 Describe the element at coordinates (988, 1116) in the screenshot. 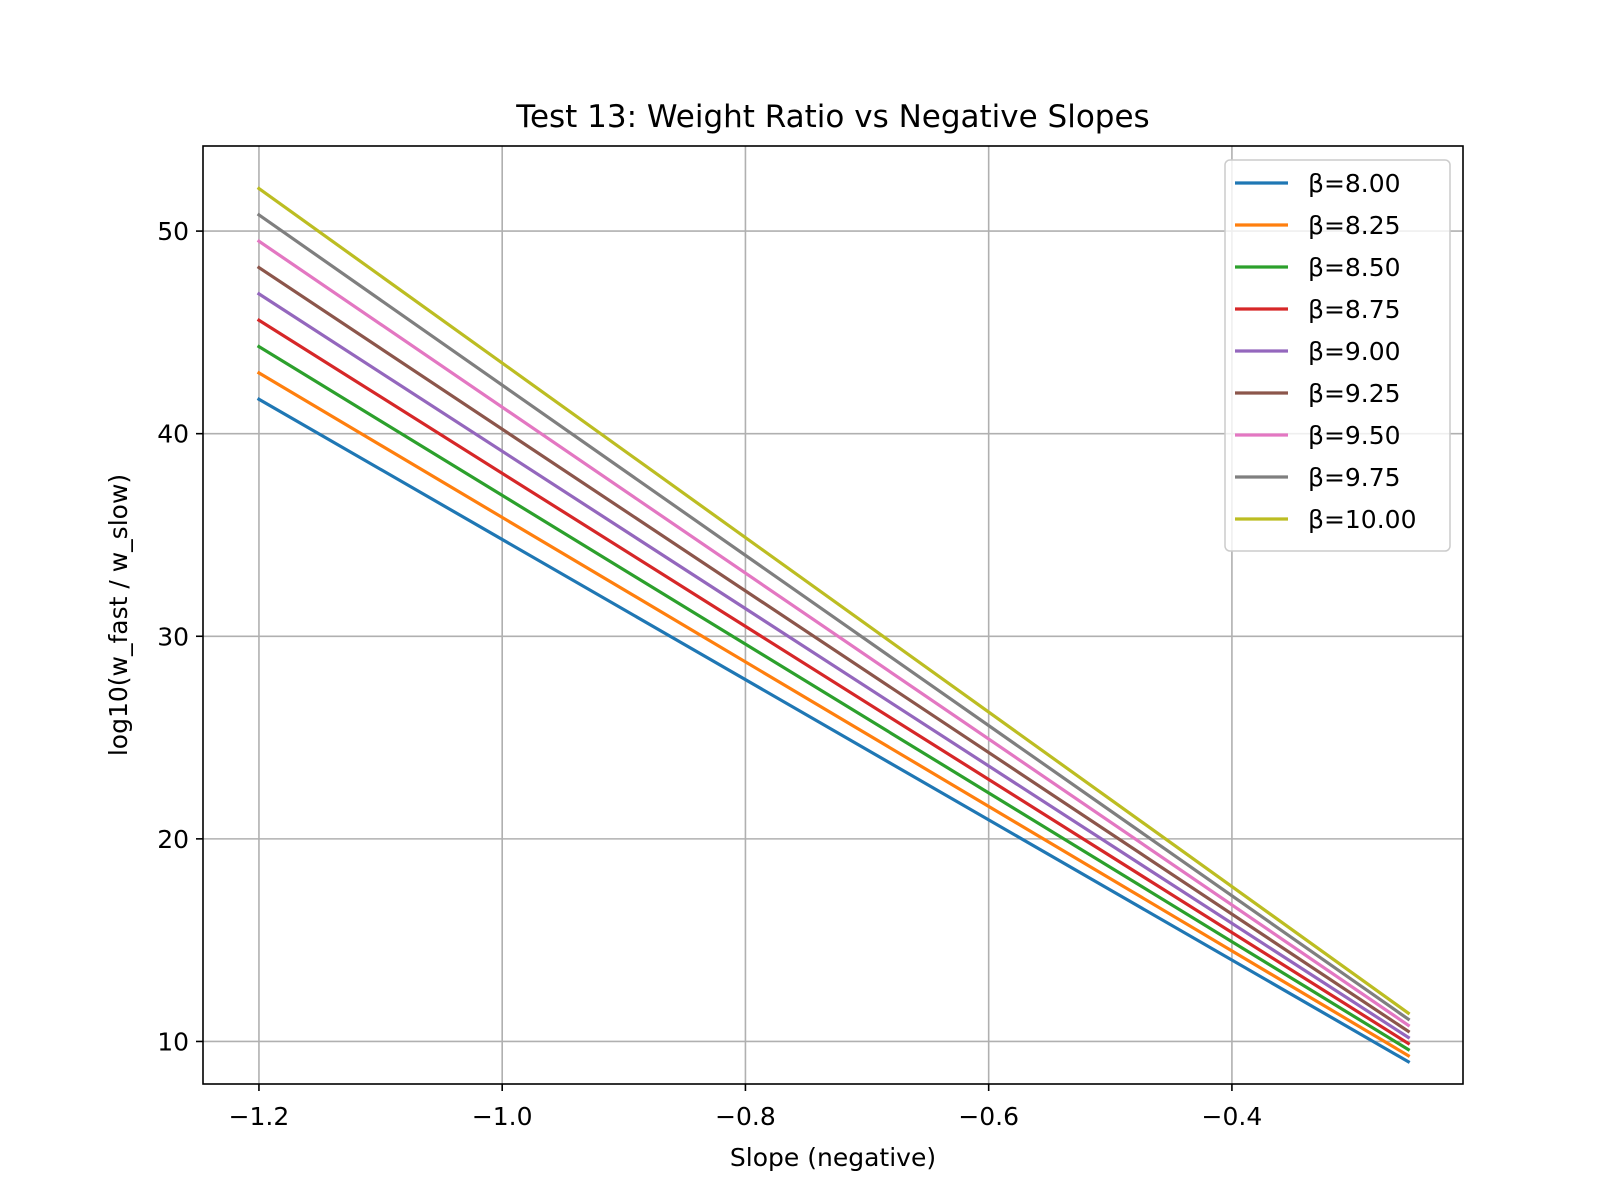

I see `x-tick-label: −0.6` at that location.